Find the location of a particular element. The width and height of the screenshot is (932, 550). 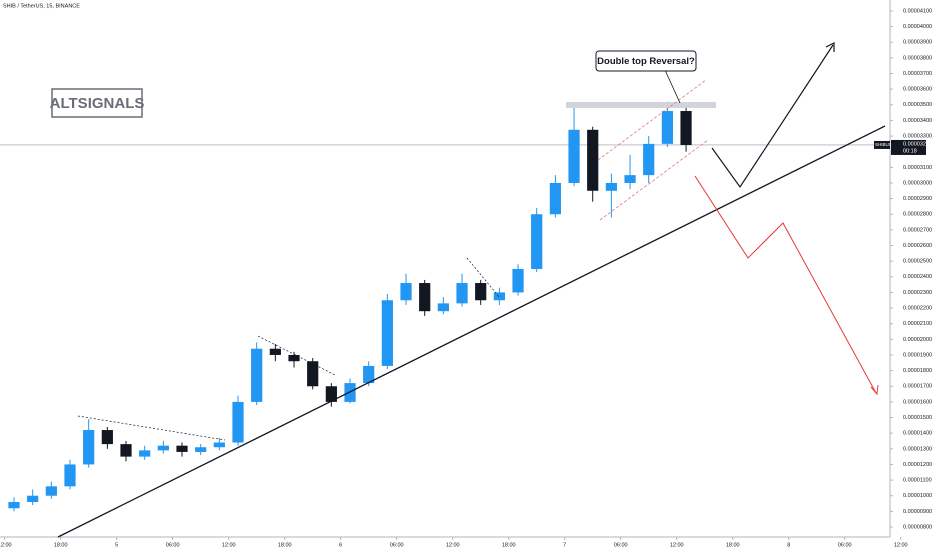

y-tick-label: 0.00003900 is located at coordinates (917, 43).